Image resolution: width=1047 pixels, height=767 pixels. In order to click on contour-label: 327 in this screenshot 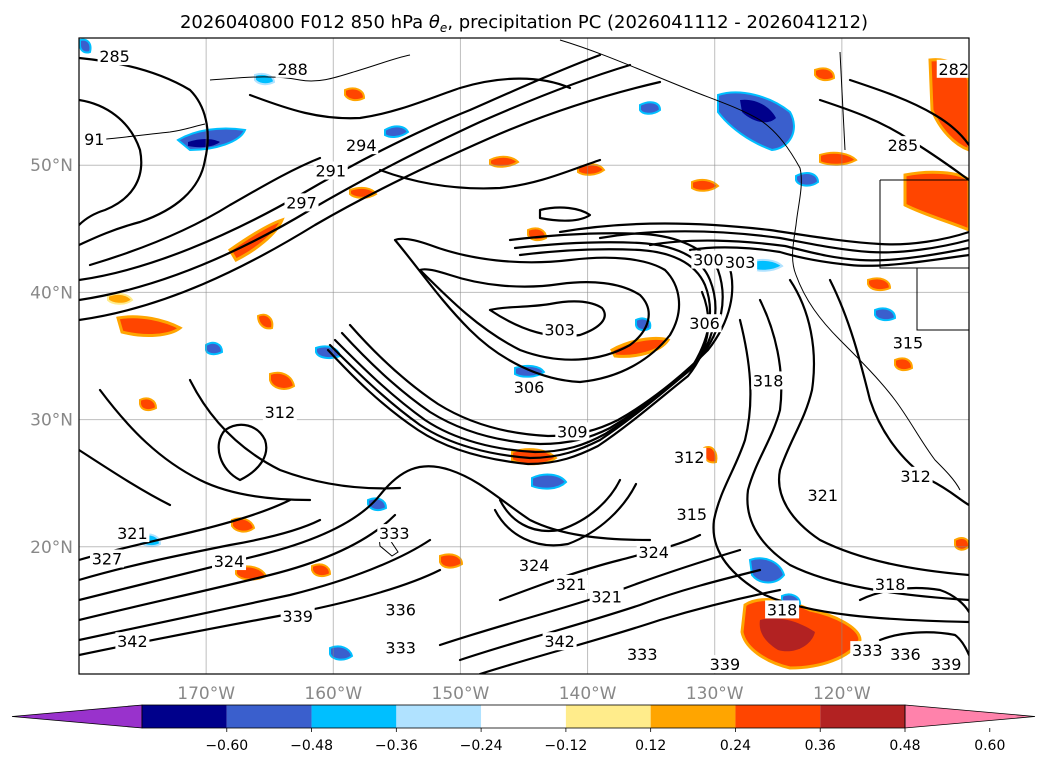, I will do `click(107, 559)`.